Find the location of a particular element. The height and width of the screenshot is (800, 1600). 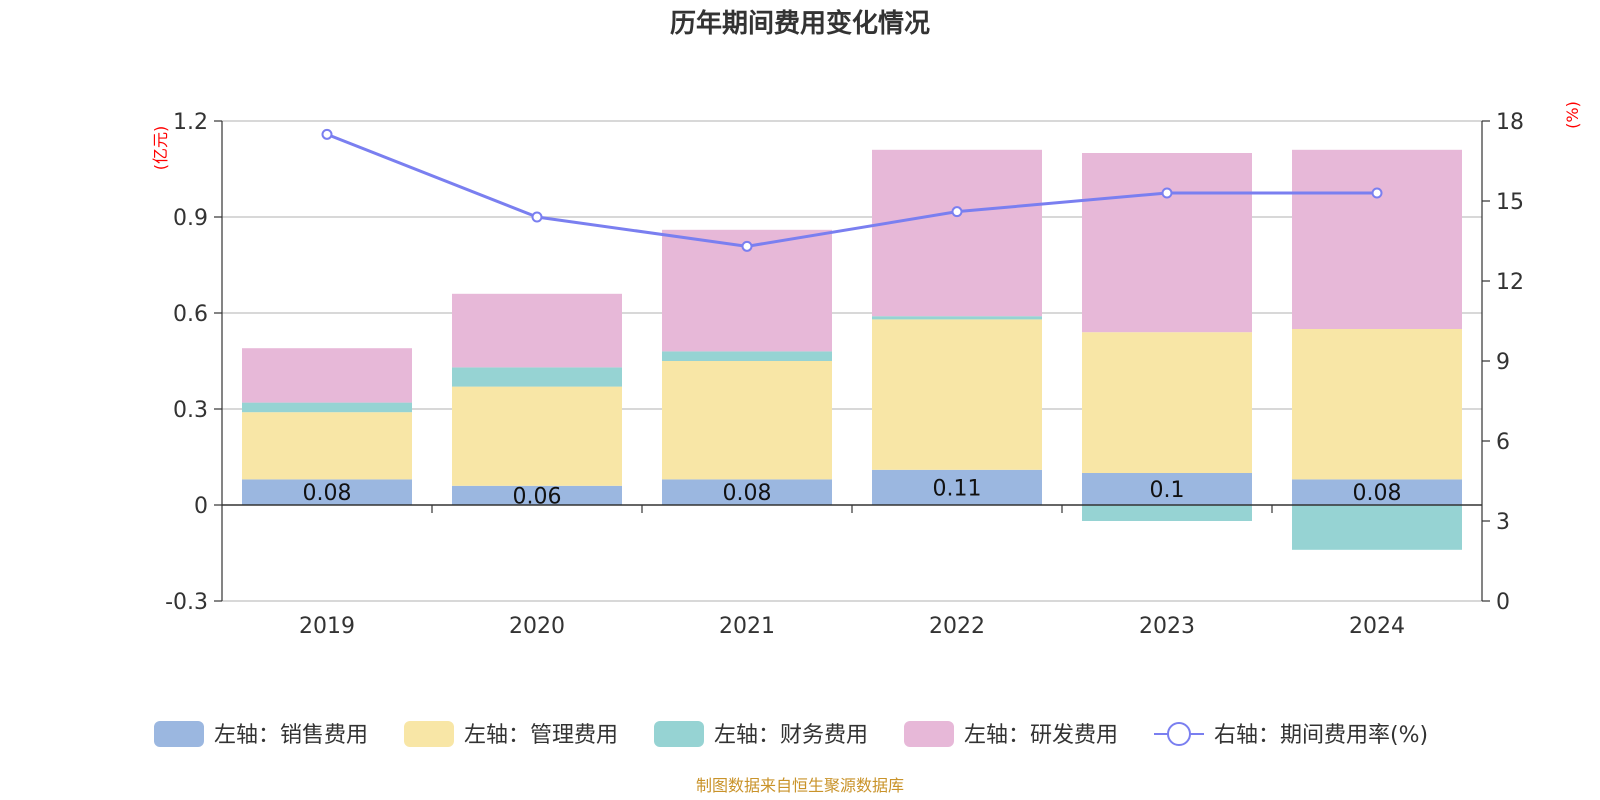

bar-segment-4-2022 is located at coordinates (957, 233).